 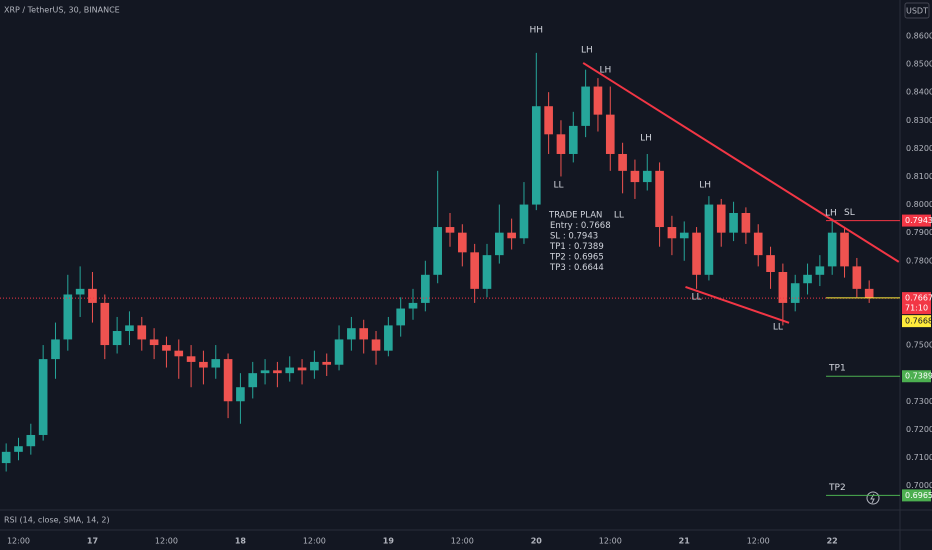 What do you see at coordinates (916, 308) in the screenshot?
I see `countdown-label: 71:10` at bounding box center [916, 308].